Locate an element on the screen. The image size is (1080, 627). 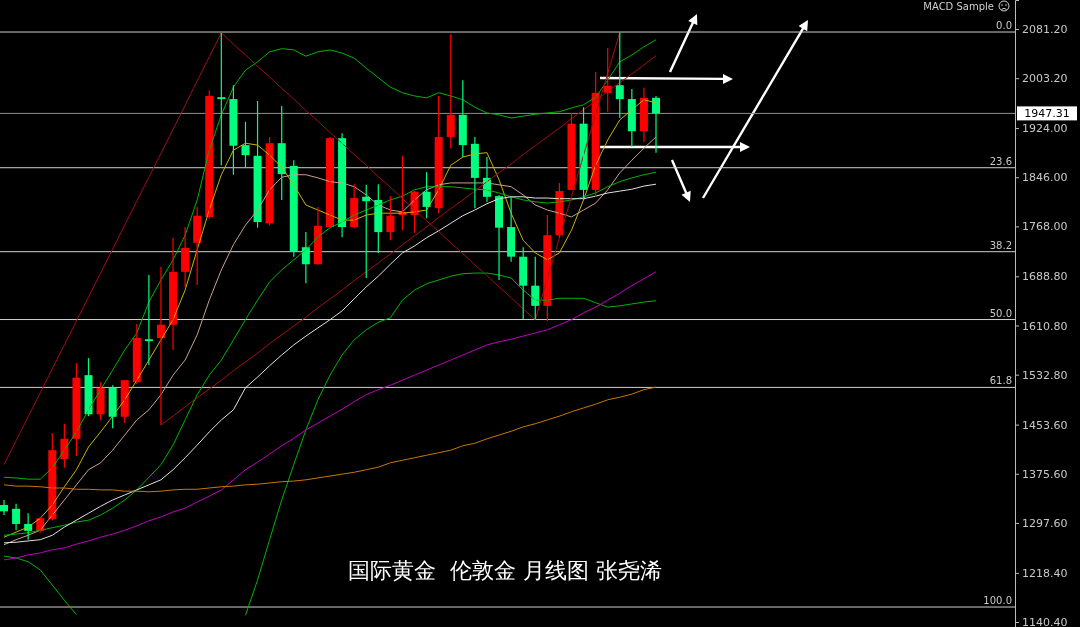
y-tick-label: 1218.40 is located at coordinates (1045, 573).